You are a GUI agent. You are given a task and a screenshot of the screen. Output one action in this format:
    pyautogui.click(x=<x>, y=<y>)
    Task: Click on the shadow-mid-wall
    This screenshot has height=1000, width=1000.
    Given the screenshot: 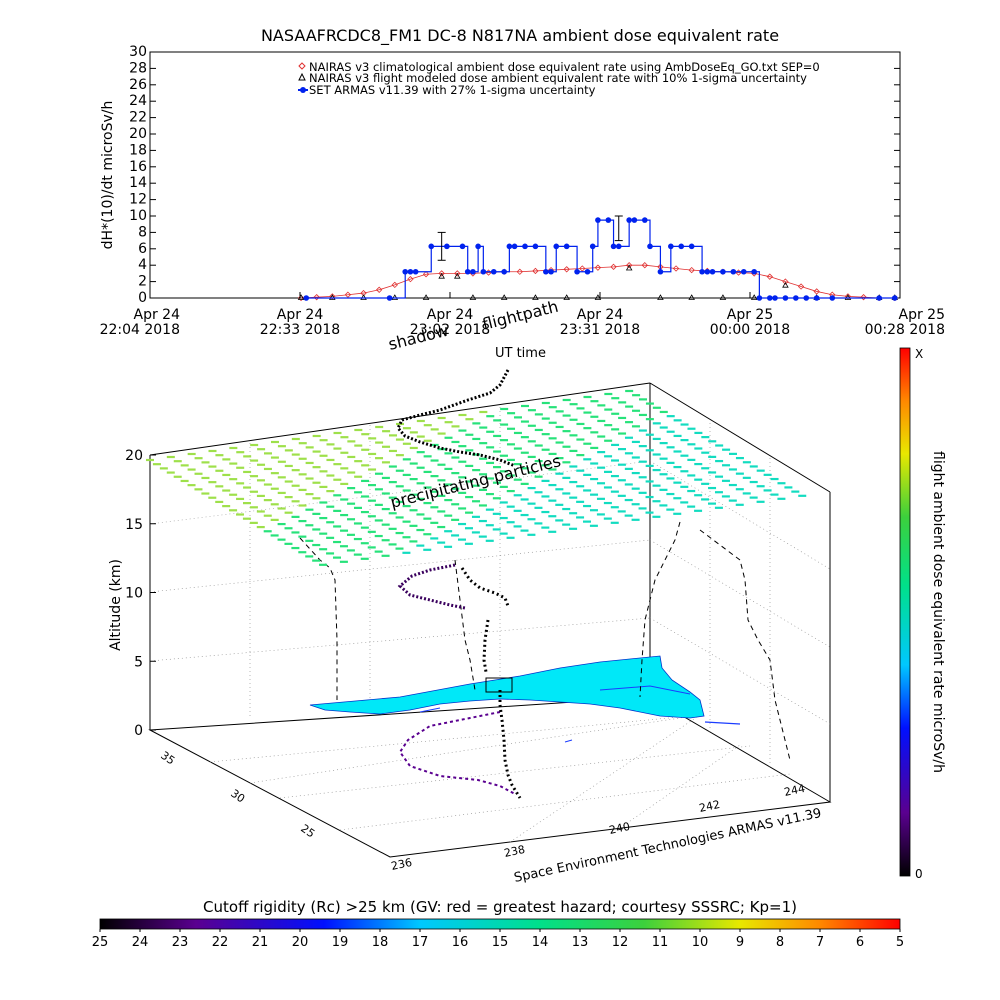 What is the action you would take?
    pyautogui.click(x=660, y=609)
    